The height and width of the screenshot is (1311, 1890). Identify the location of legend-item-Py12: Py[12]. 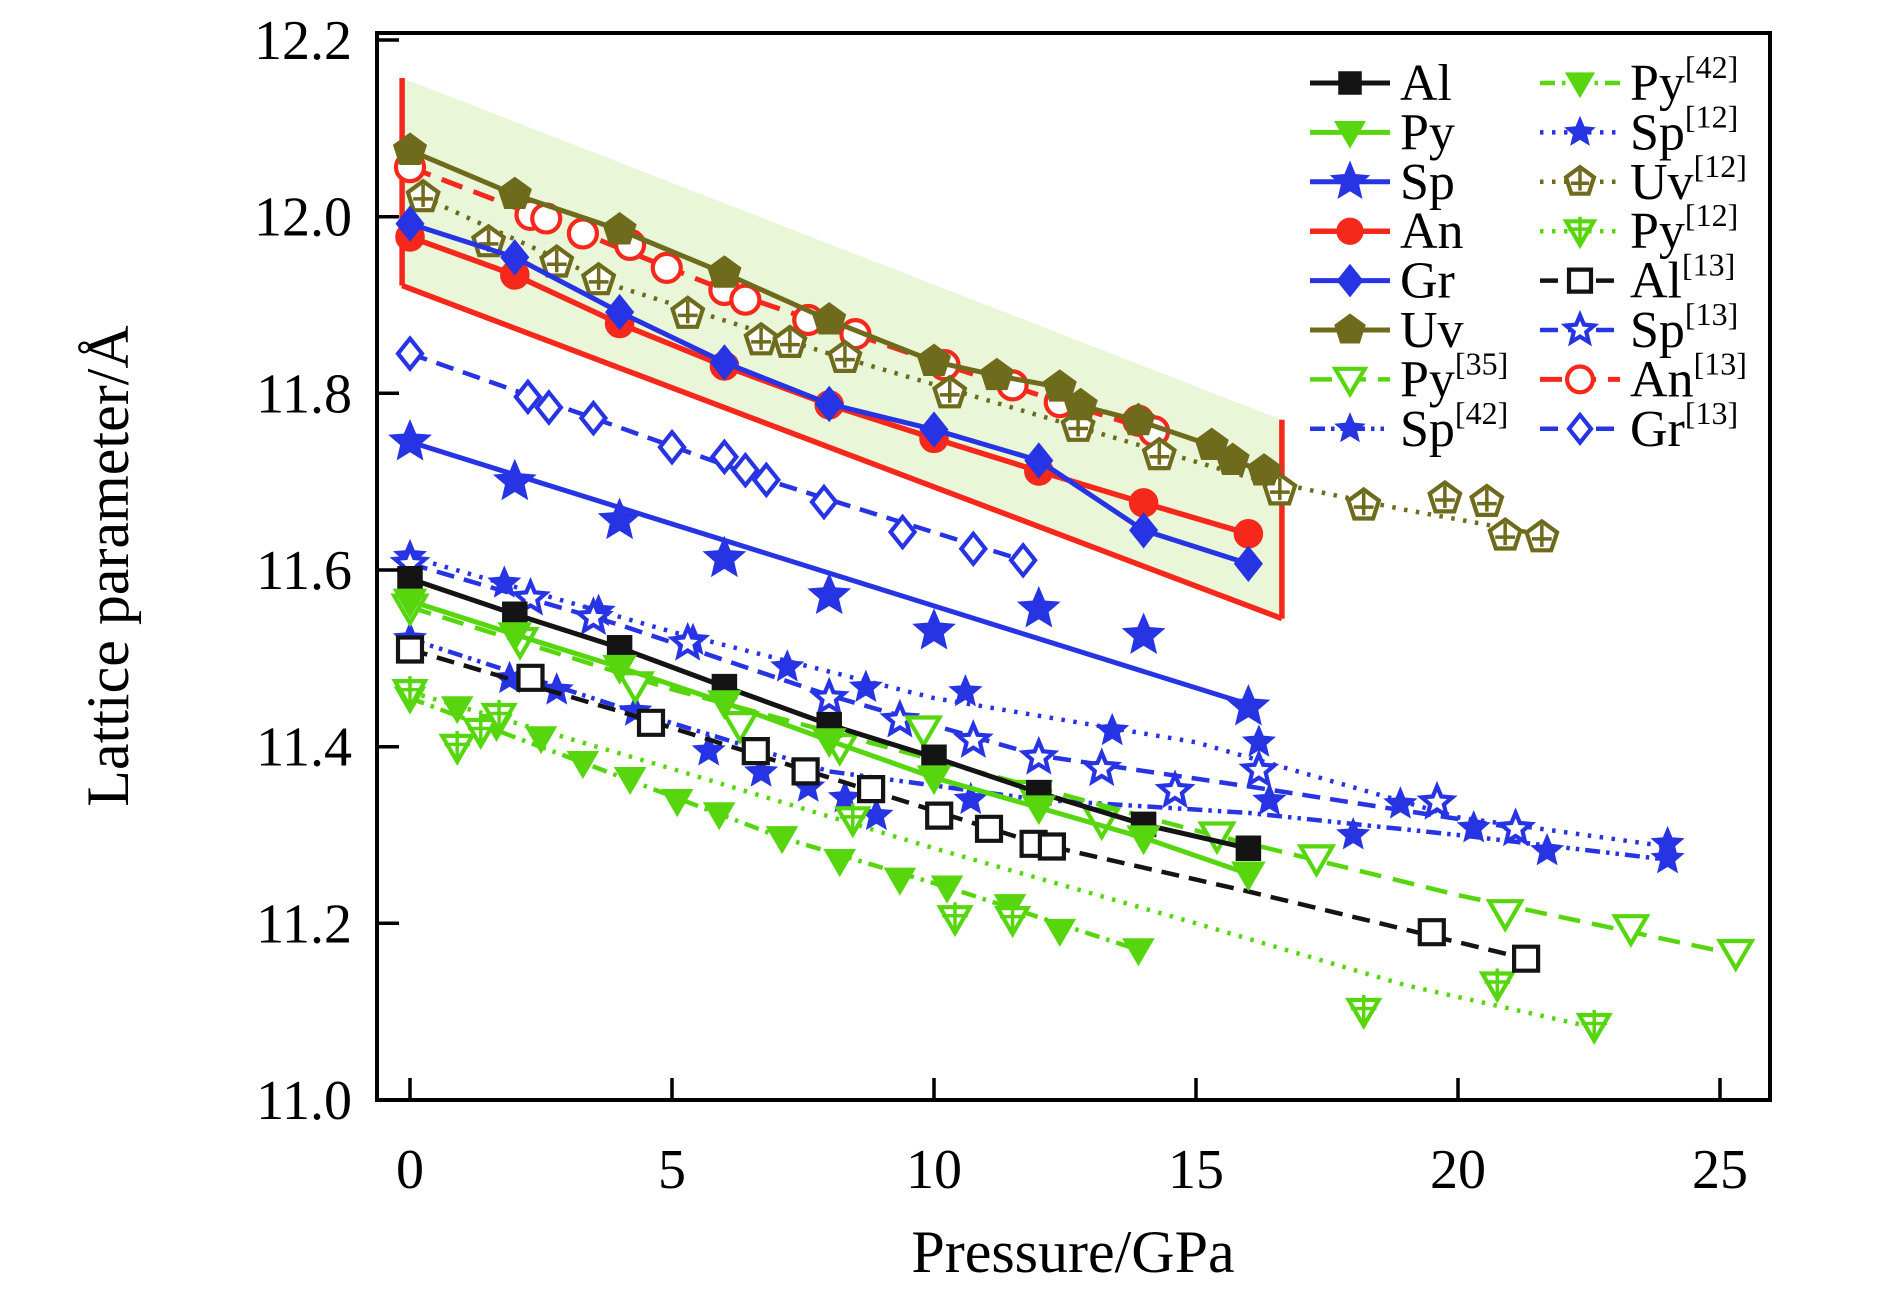
(1639, 228).